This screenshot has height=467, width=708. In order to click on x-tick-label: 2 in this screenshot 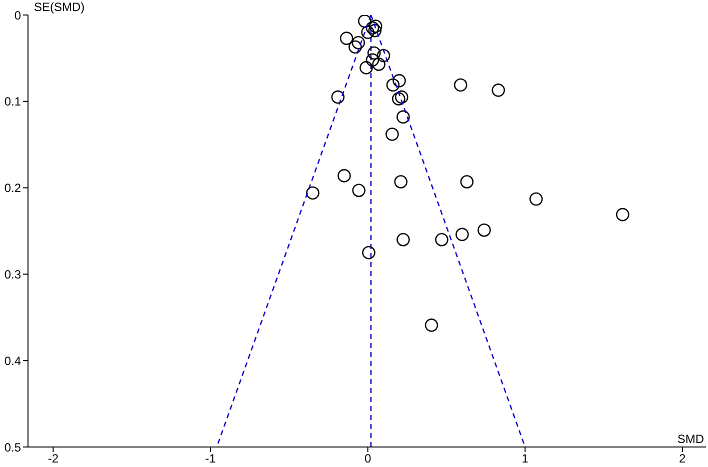, I will do `click(682, 459)`.